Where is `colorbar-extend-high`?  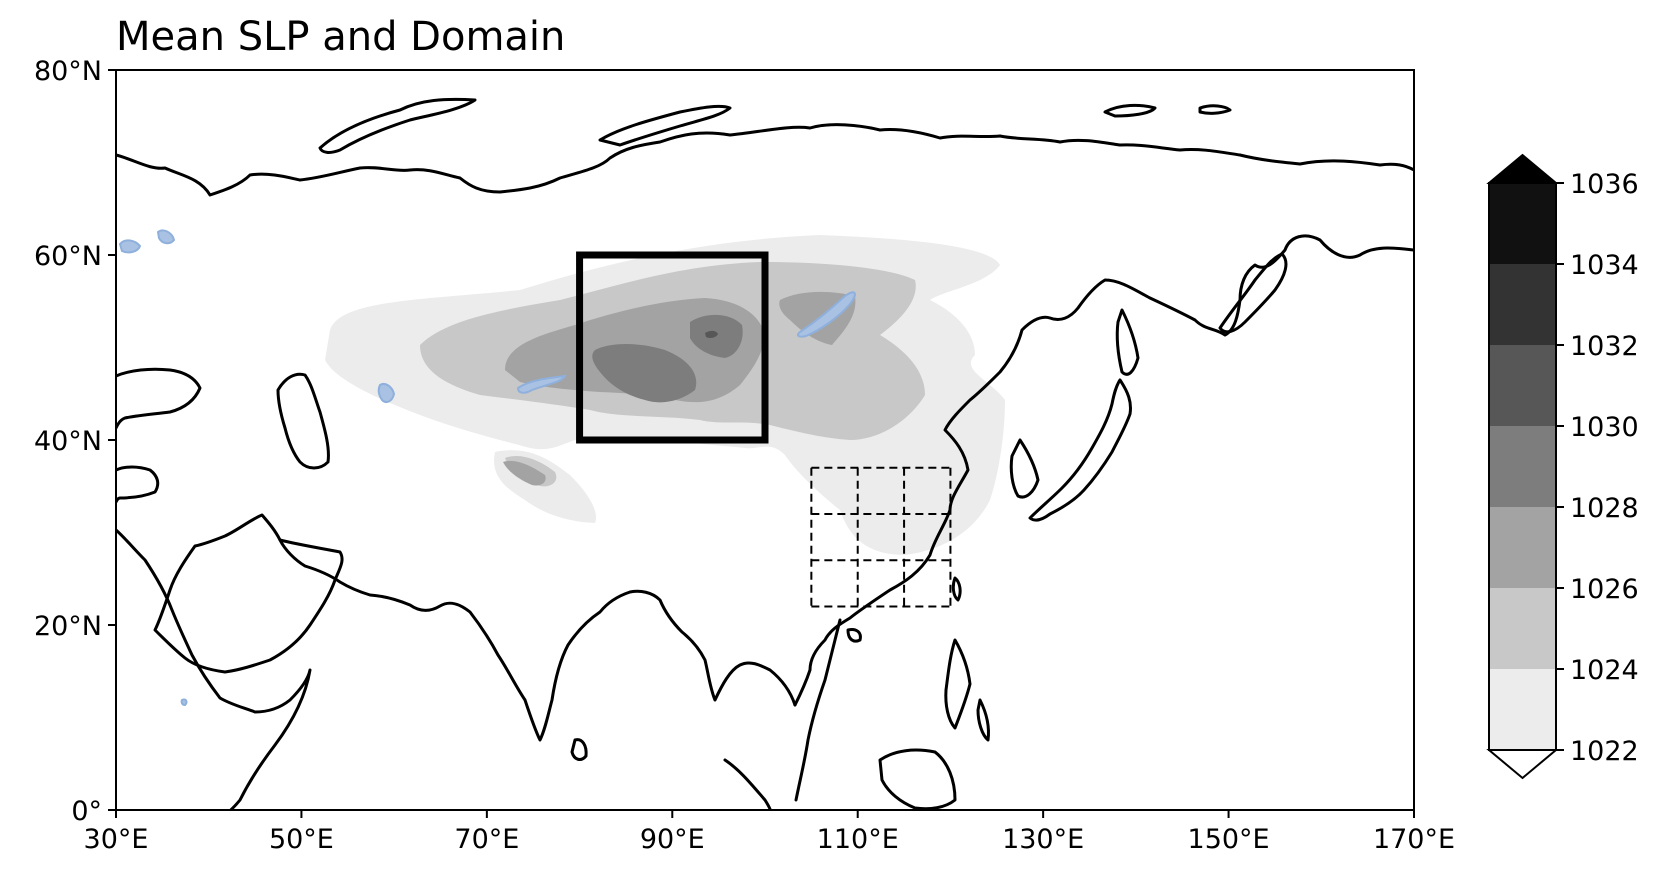 colorbar-extend-high is located at coordinates (1522, 168).